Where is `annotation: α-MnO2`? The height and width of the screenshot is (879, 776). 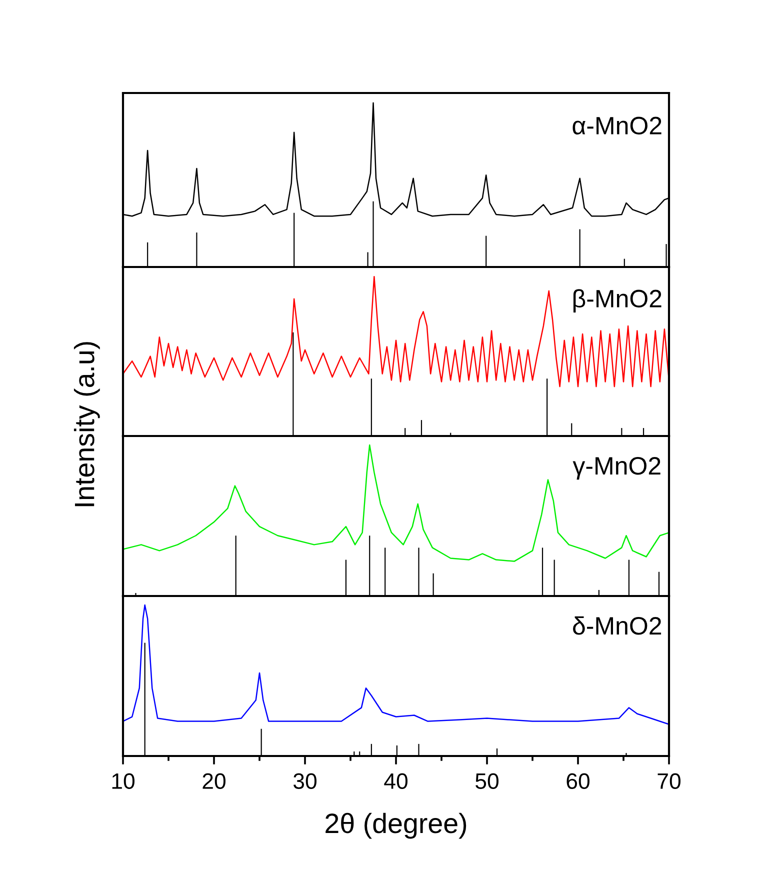
annotation: α-MnO2 is located at coordinates (617, 125).